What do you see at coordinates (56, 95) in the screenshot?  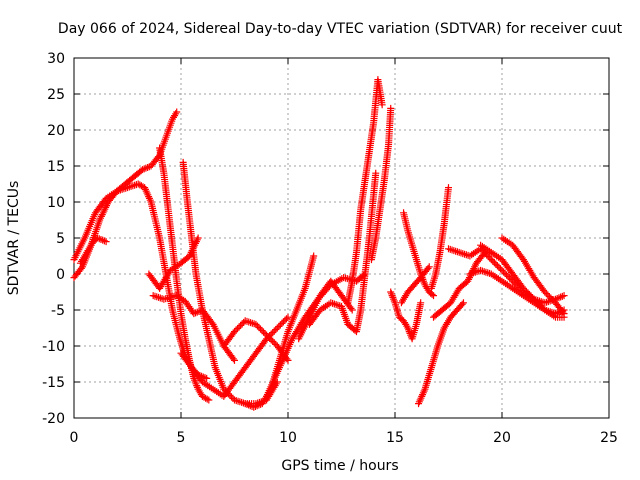 I see `y-tick-label: 25` at bounding box center [56, 95].